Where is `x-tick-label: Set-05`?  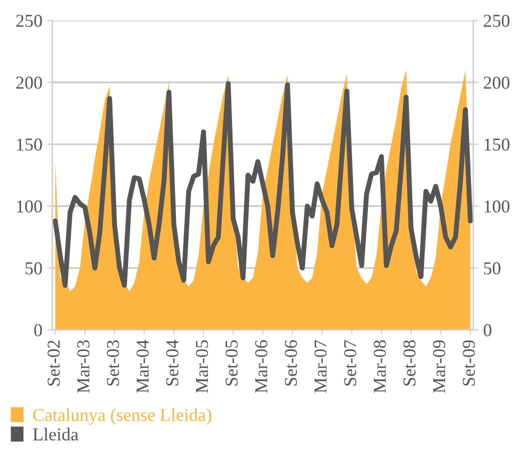
x-tick-label: Set-05 is located at coordinates (231, 363).